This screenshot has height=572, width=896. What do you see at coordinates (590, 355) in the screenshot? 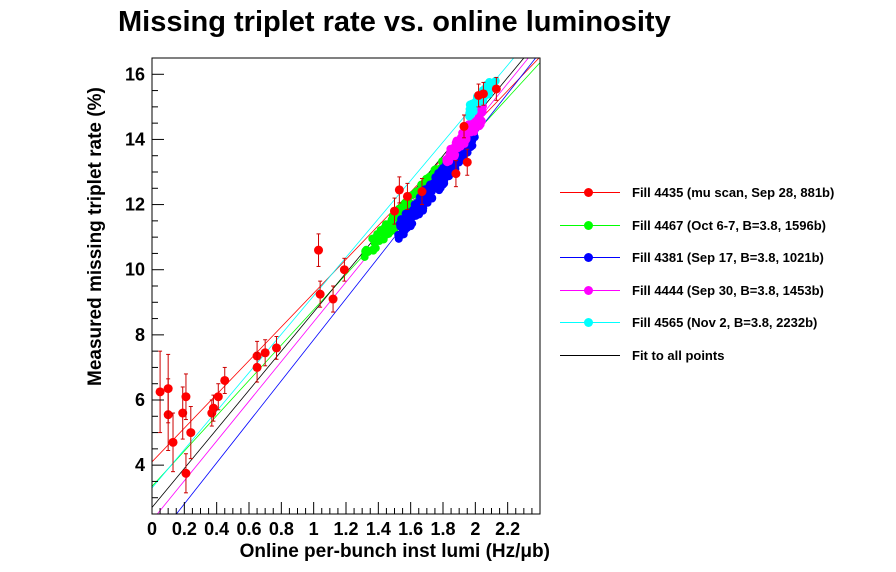
I see `legend-line` at bounding box center [590, 355].